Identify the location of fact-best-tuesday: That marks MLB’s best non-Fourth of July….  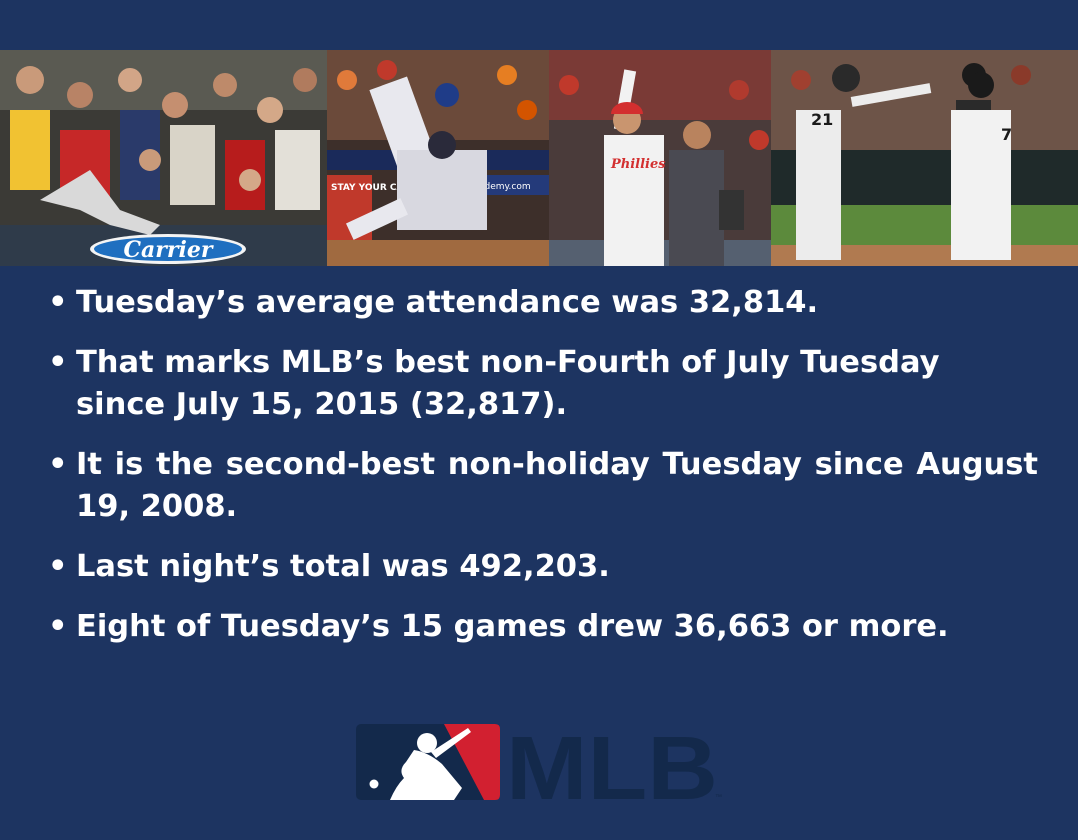
(543, 384).